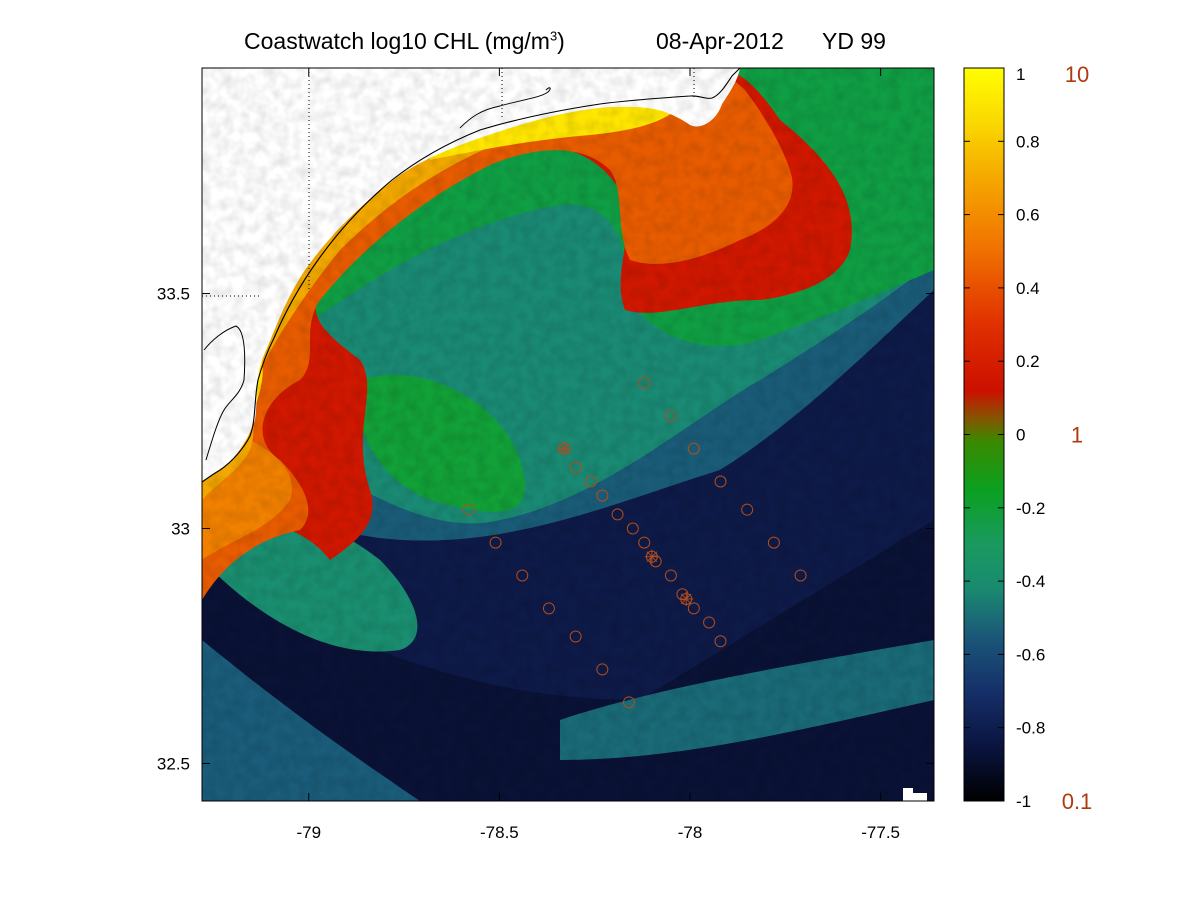 The height and width of the screenshot is (900, 1200). What do you see at coordinates (1028, 288) in the screenshot?
I see `colorbar-tick-label: 0.4` at bounding box center [1028, 288].